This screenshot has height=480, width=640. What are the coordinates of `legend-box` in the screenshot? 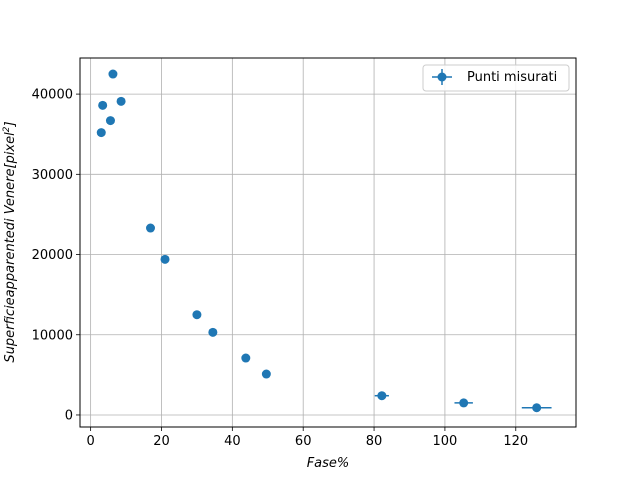 It's located at (496, 78).